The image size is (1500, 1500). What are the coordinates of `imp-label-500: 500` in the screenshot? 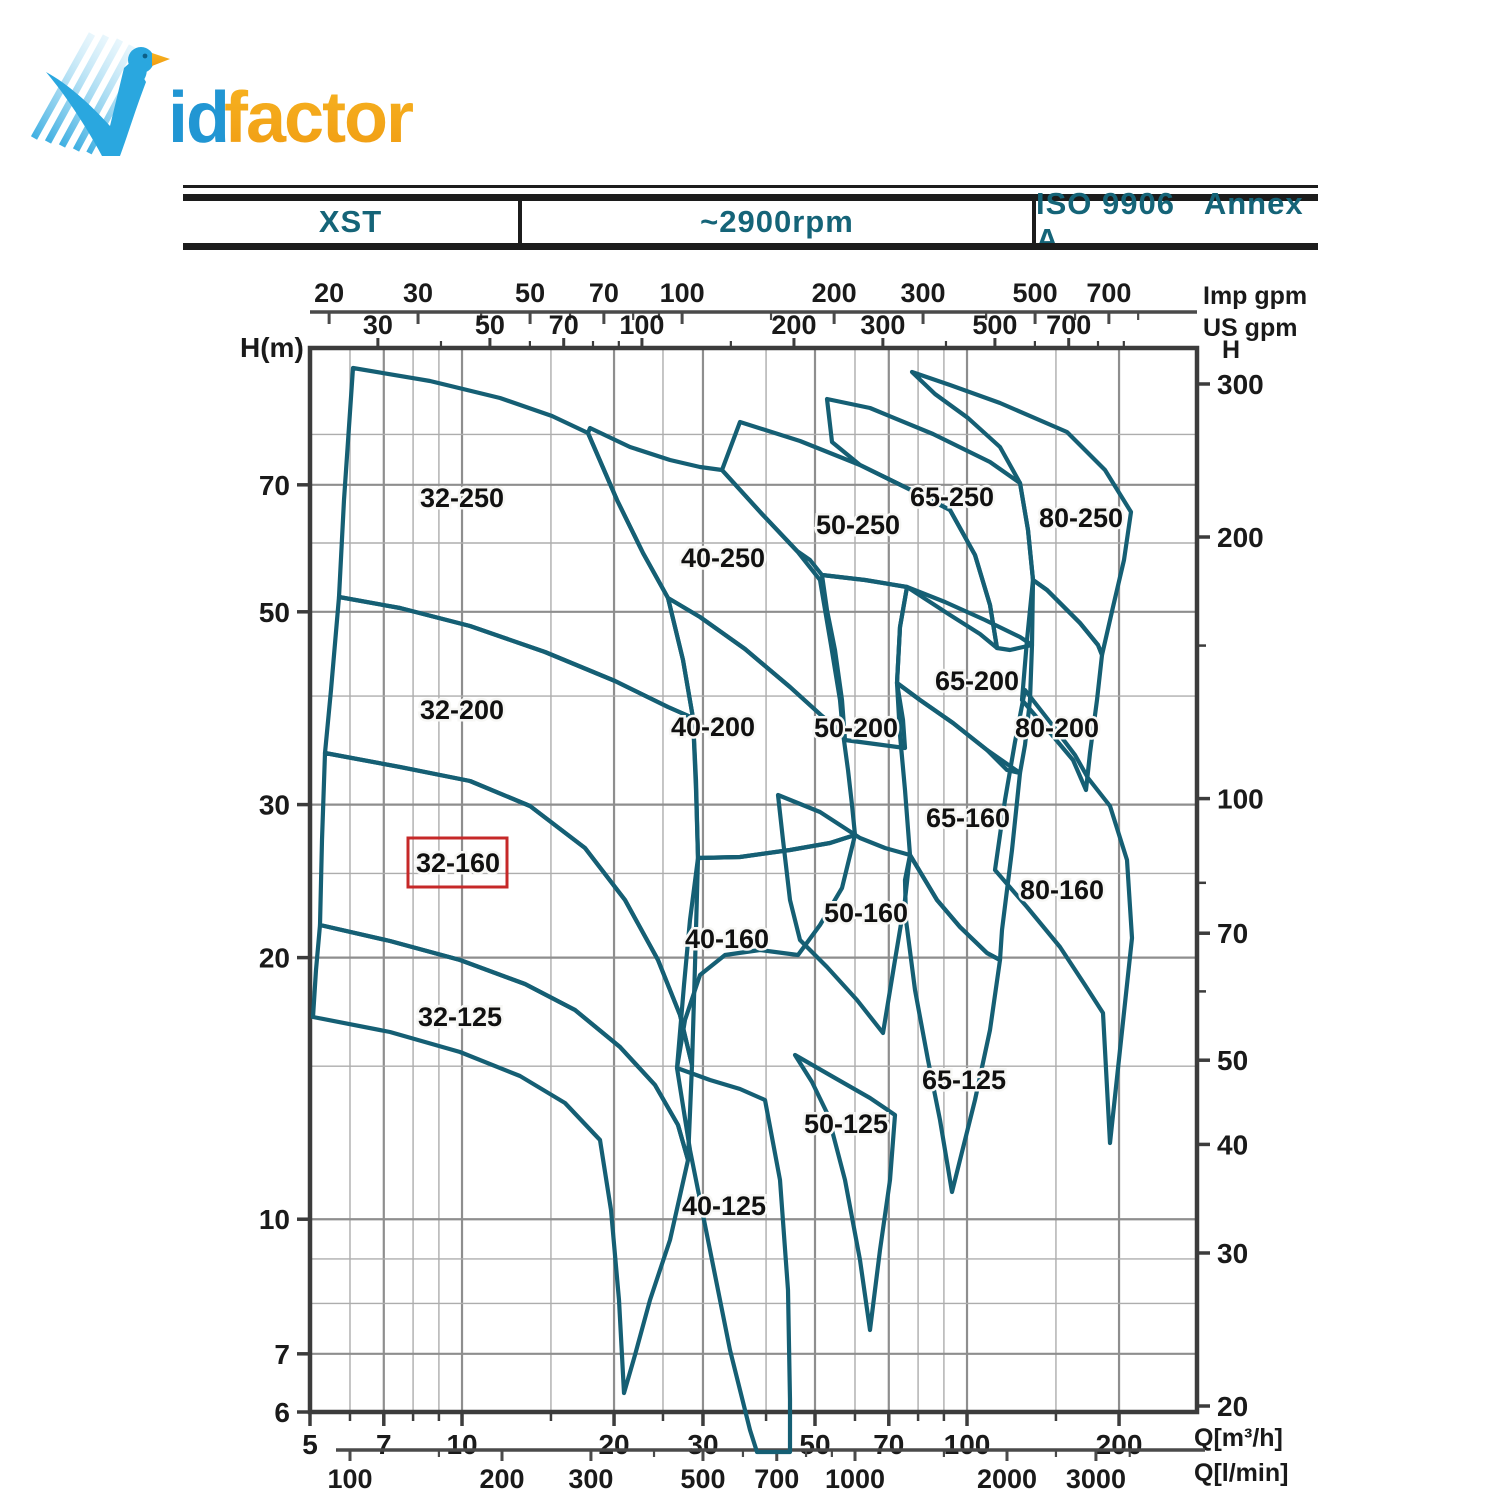 It's located at (1035, 293).